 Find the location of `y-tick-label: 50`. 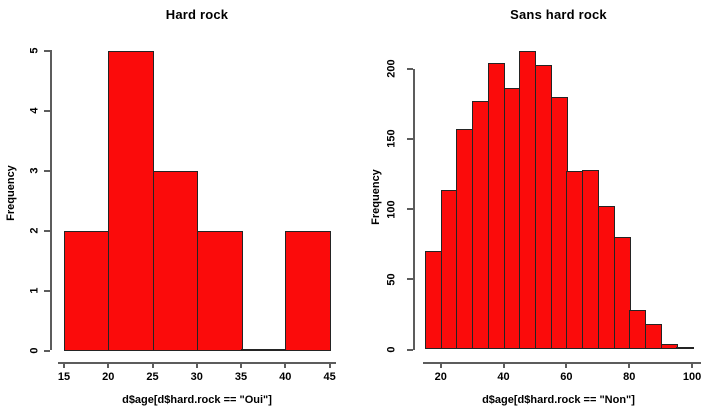

y-tick-label: 50 is located at coordinates (391, 279).